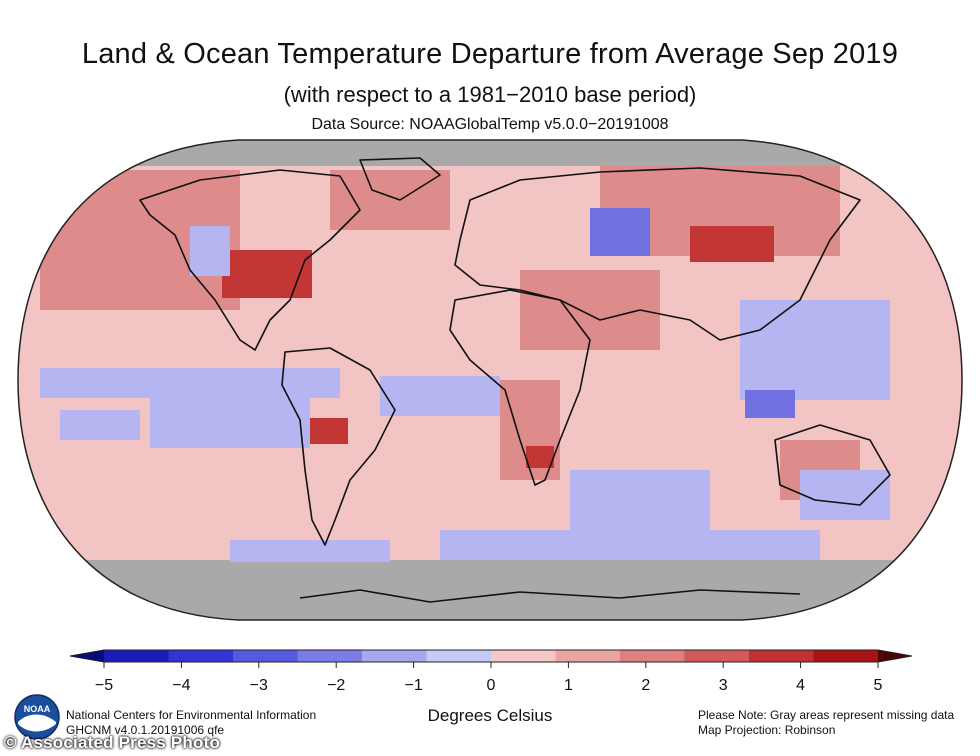 The height and width of the screenshot is (756, 980). Describe the element at coordinates (491, 685) in the screenshot. I see `colorbar-tick-label: 0` at that location.